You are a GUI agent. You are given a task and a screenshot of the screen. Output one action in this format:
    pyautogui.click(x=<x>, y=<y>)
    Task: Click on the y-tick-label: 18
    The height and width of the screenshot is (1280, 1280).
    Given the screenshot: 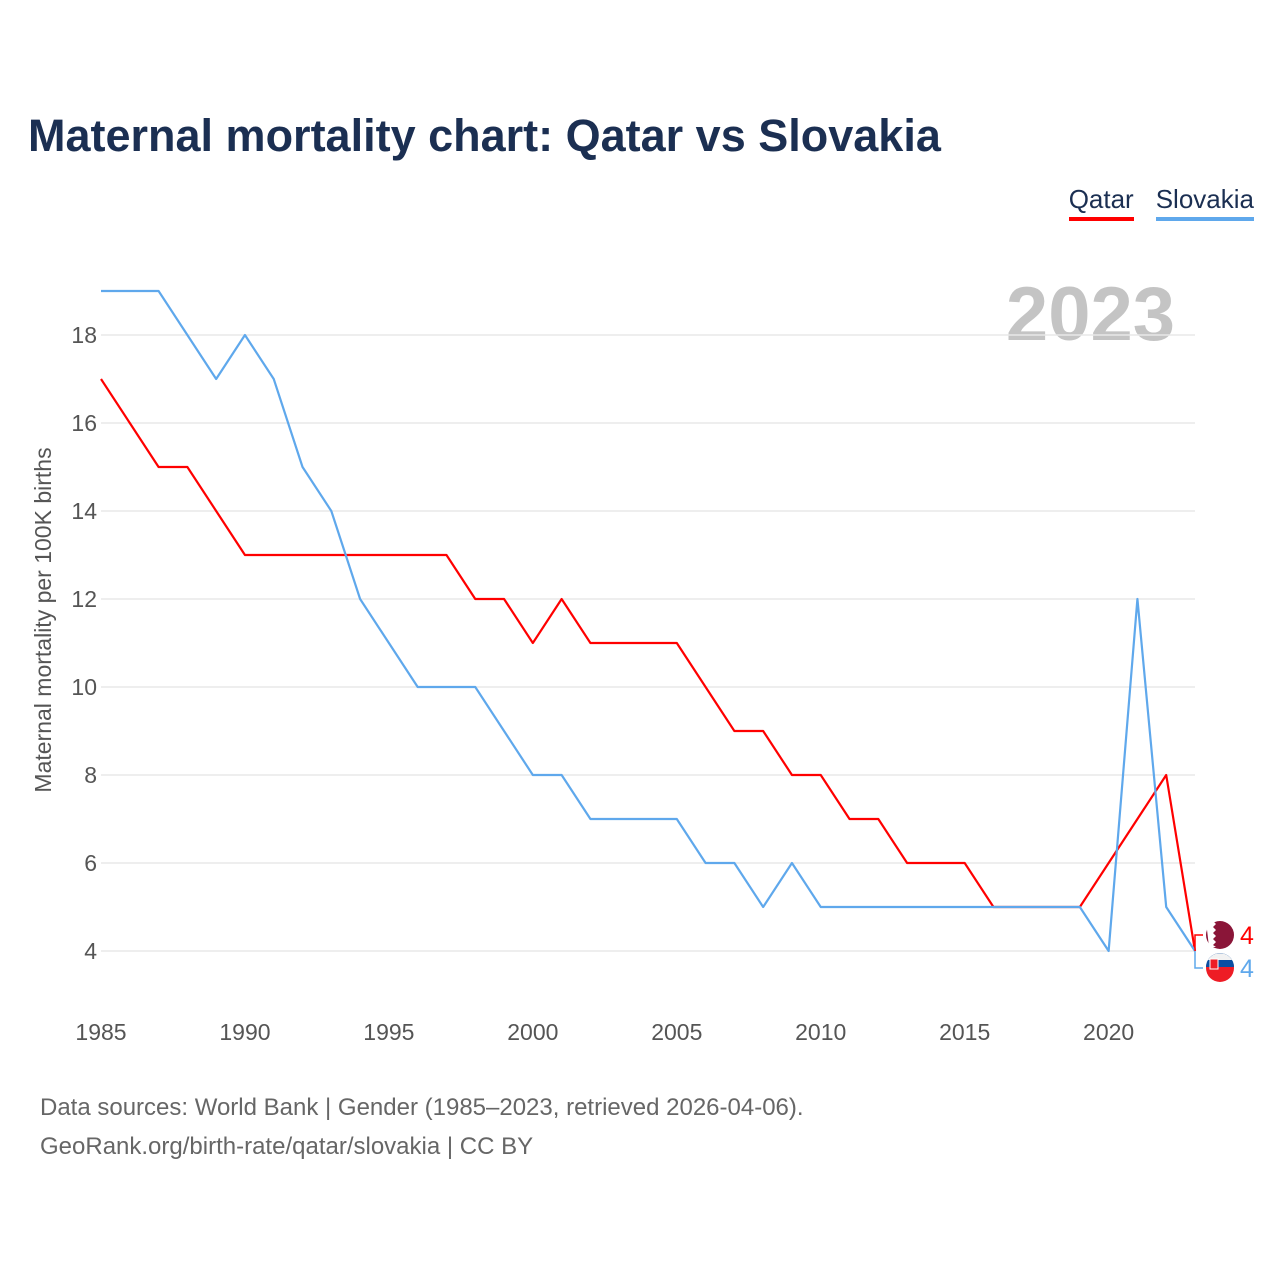 What is the action you would take?
    pyautogui.click(x=84, y=335)
    